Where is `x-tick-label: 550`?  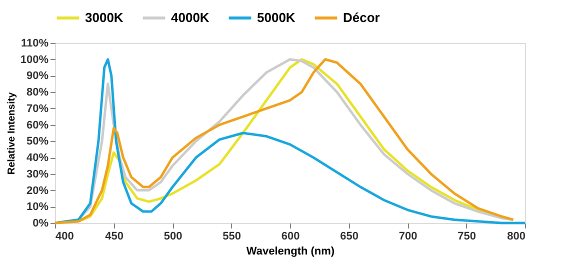 x-tick-label: 550 is located at coordinates (231, 236).